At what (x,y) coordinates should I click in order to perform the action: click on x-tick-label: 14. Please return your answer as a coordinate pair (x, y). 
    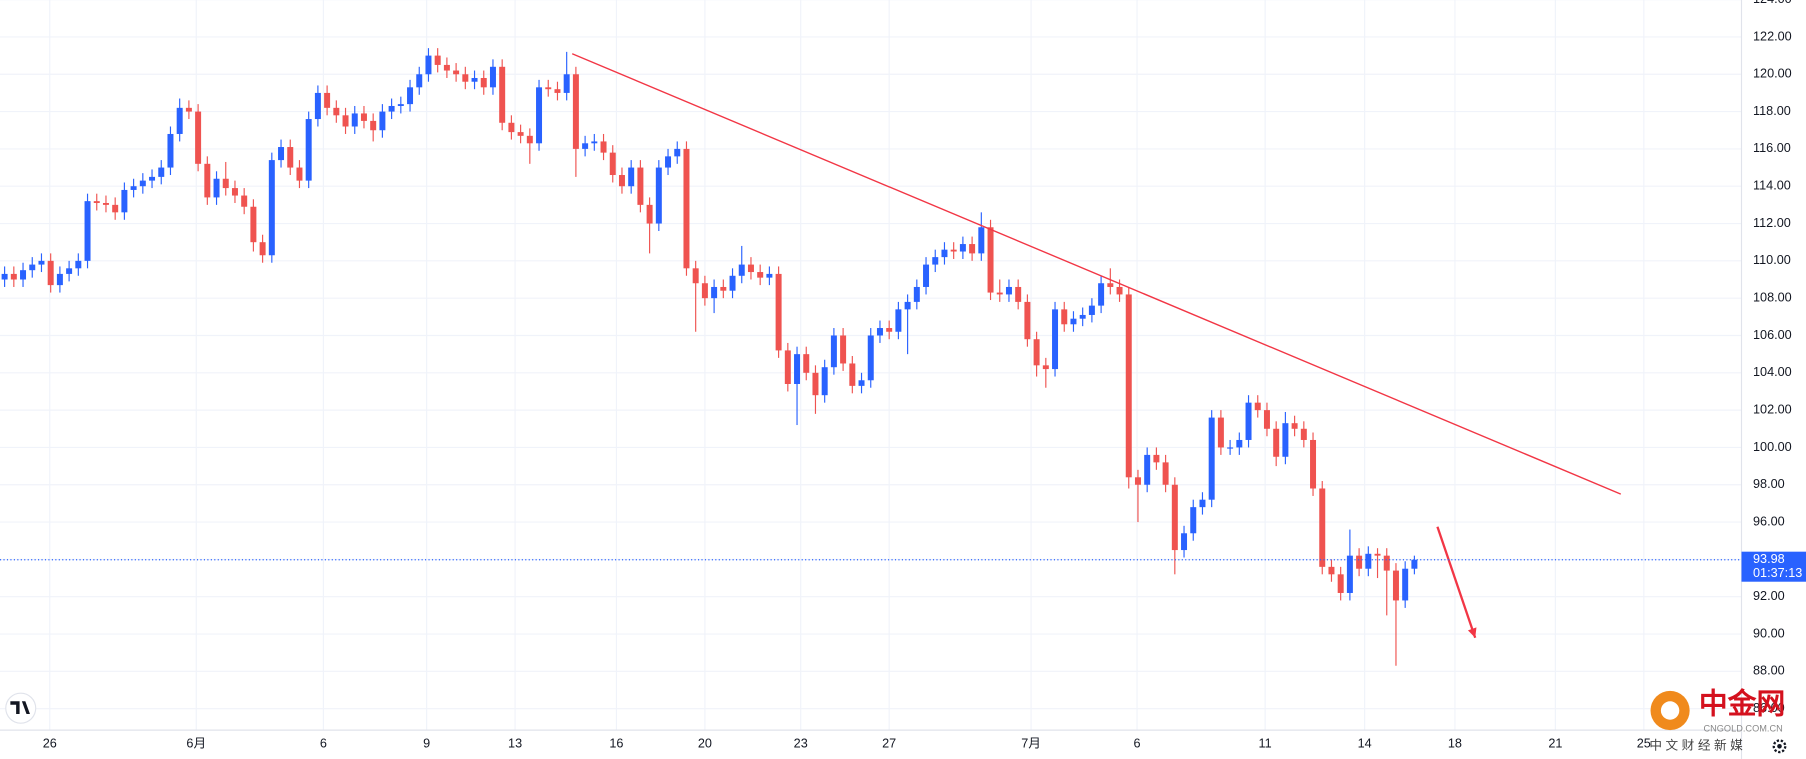
    Looking at the image, I should click on (1365, 743).